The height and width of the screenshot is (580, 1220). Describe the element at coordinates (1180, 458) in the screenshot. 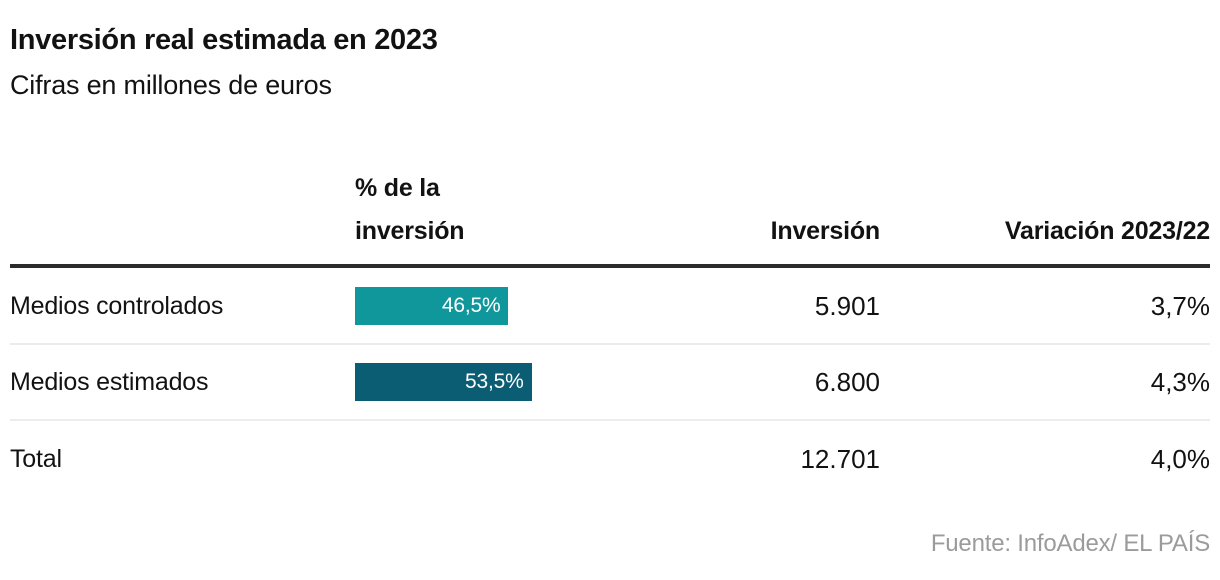

I see `variation-value: 4,0%` at that location.